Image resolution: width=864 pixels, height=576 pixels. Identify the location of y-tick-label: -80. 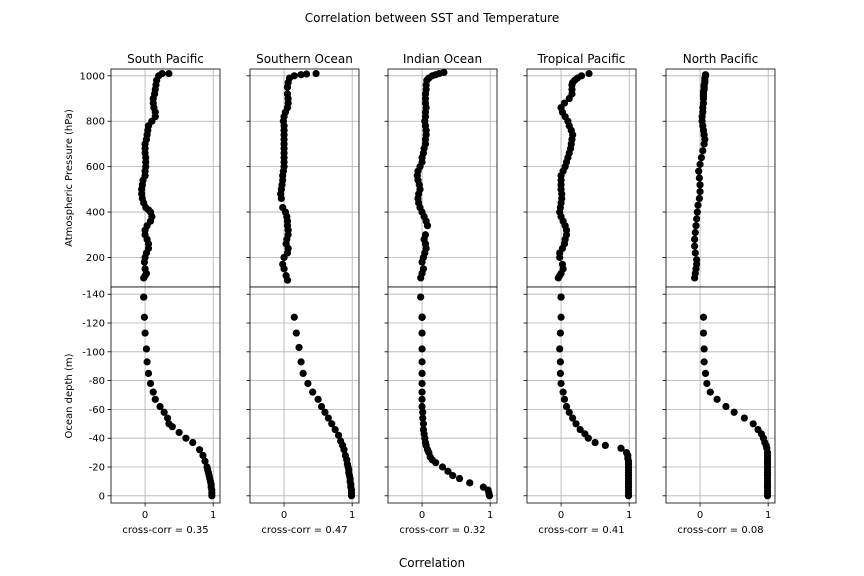
(97, 381).